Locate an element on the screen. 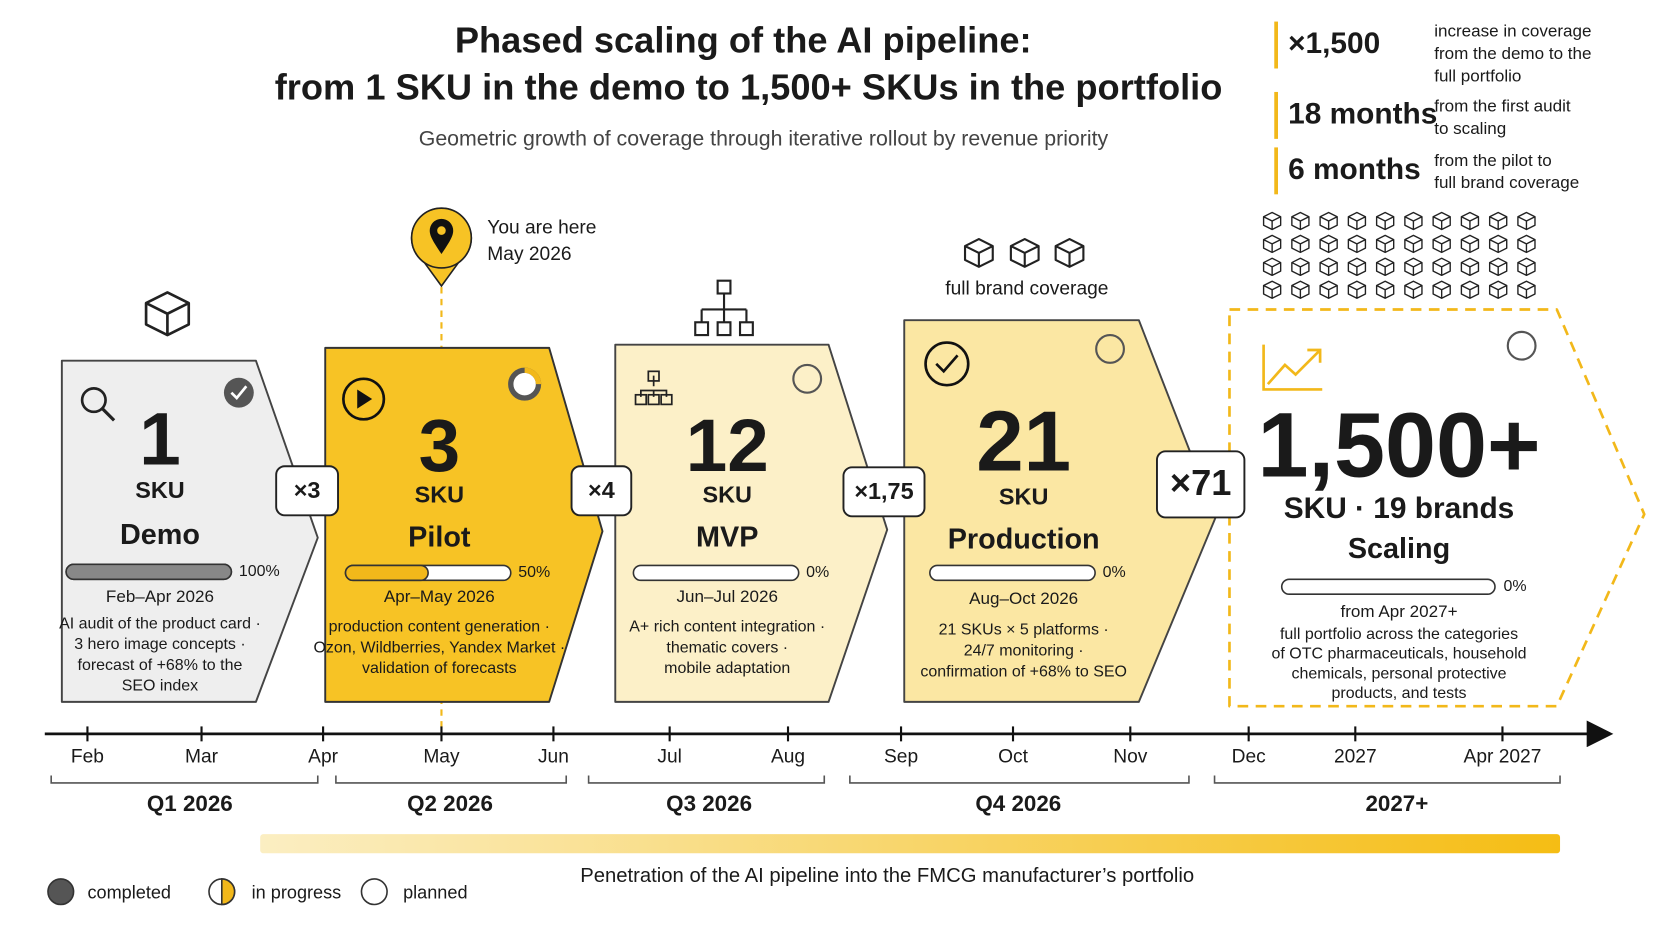 The width and height of the screenshot is (1672, 941). month-label: Jul is located at coordinates (669, 756).